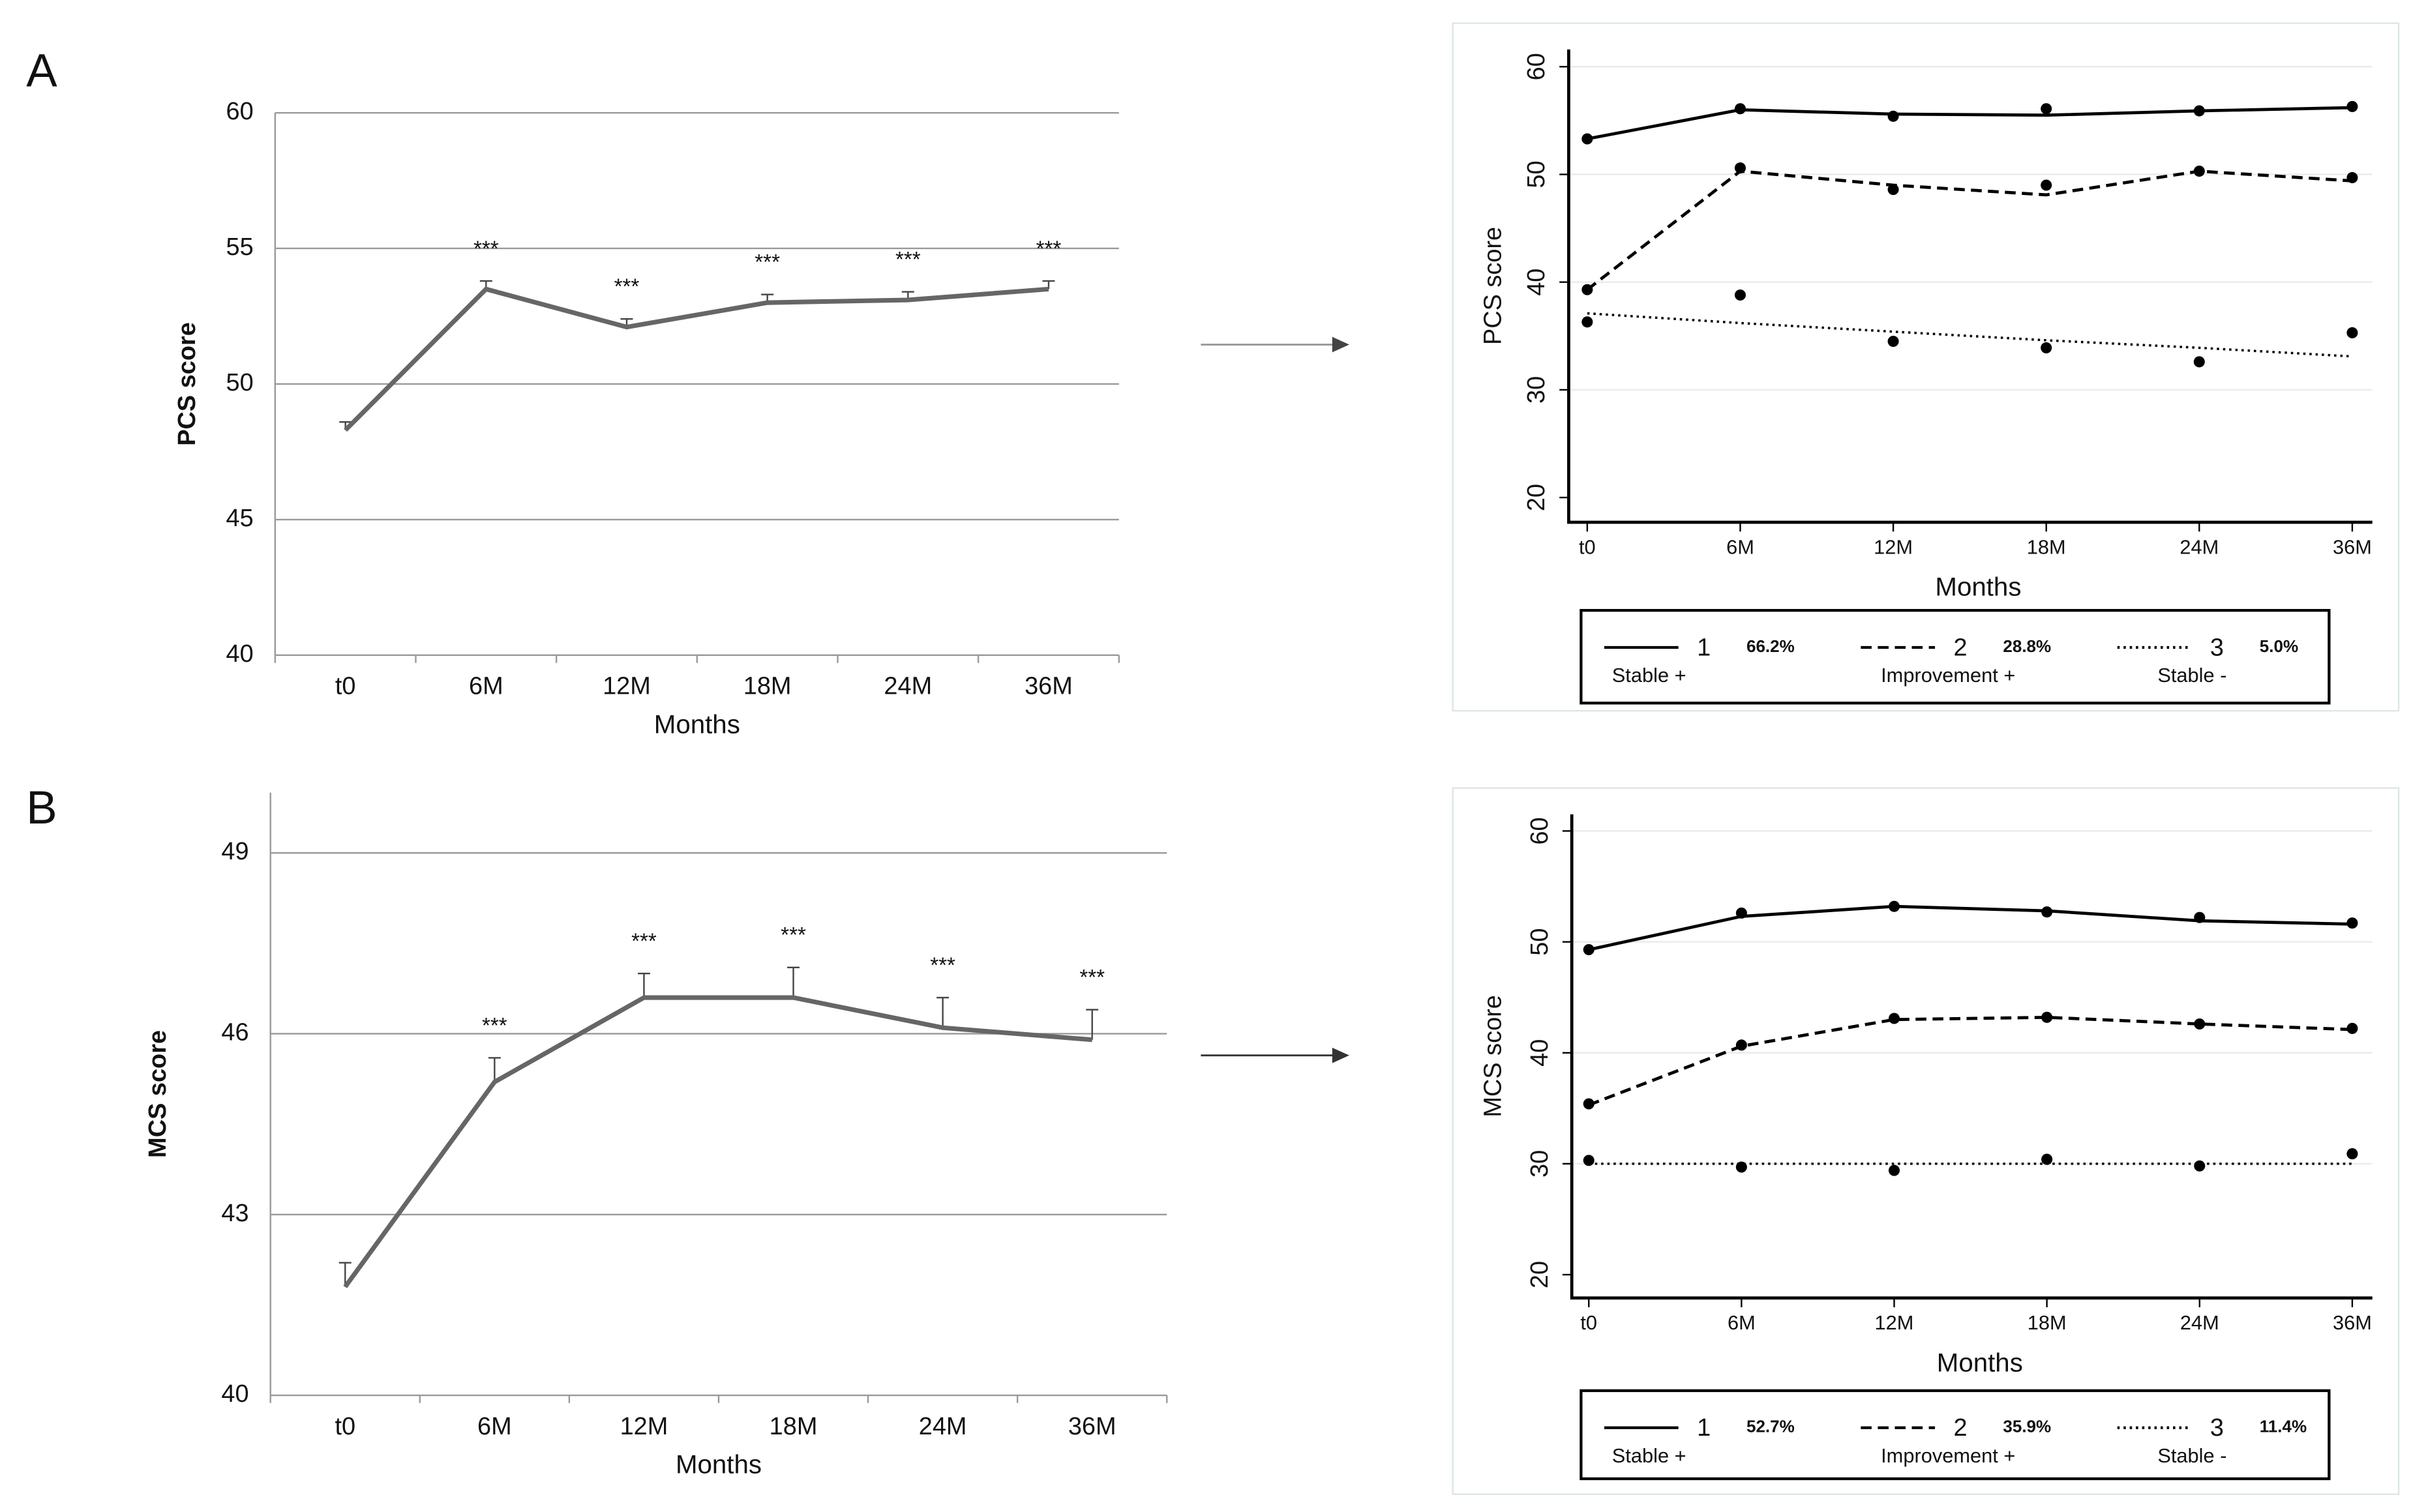 This screenshot has height=1512, width=2411. What do you see at coordinates (41, 71) in the screenshot?
I see `panel-label: A` at bounding box center [41, 71].